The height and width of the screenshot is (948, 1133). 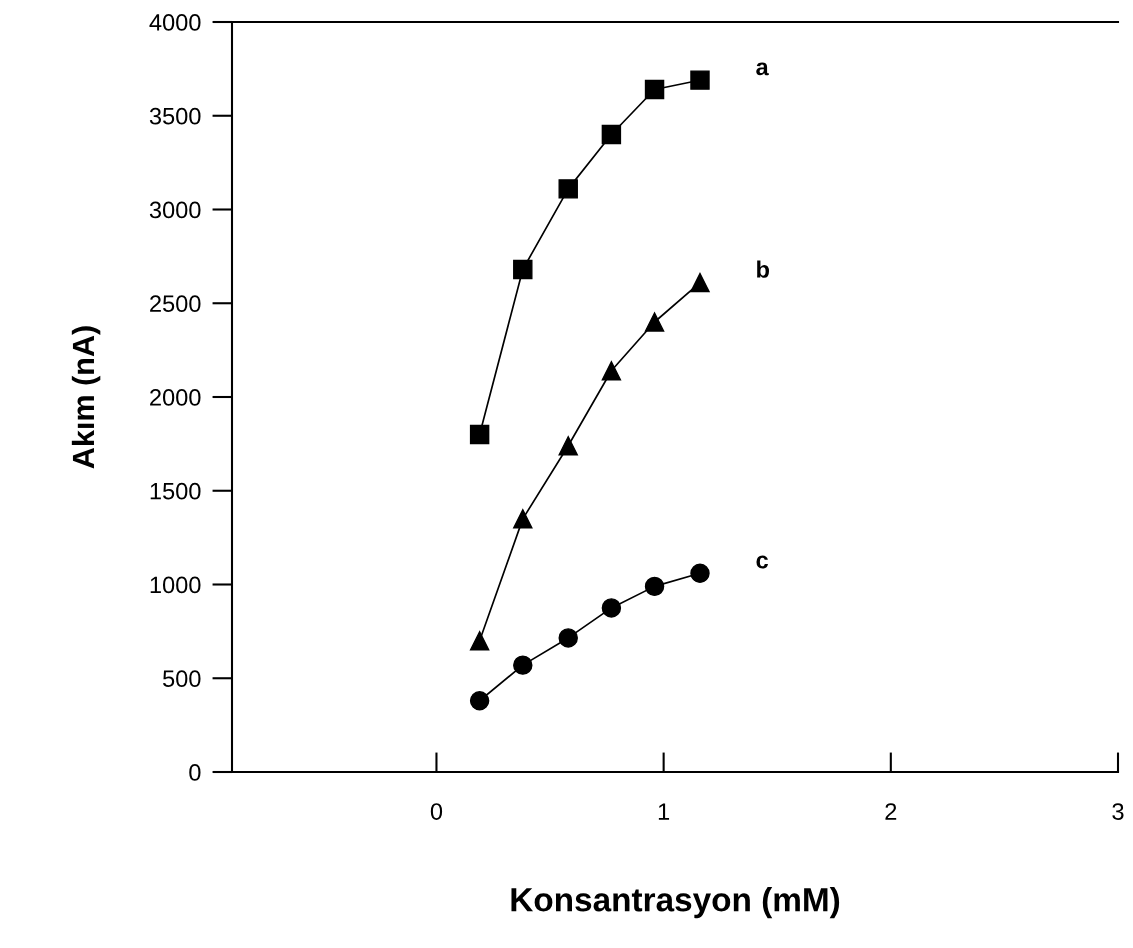 I want to click on y-tick-label: 2000, so click(x=175, y=397).